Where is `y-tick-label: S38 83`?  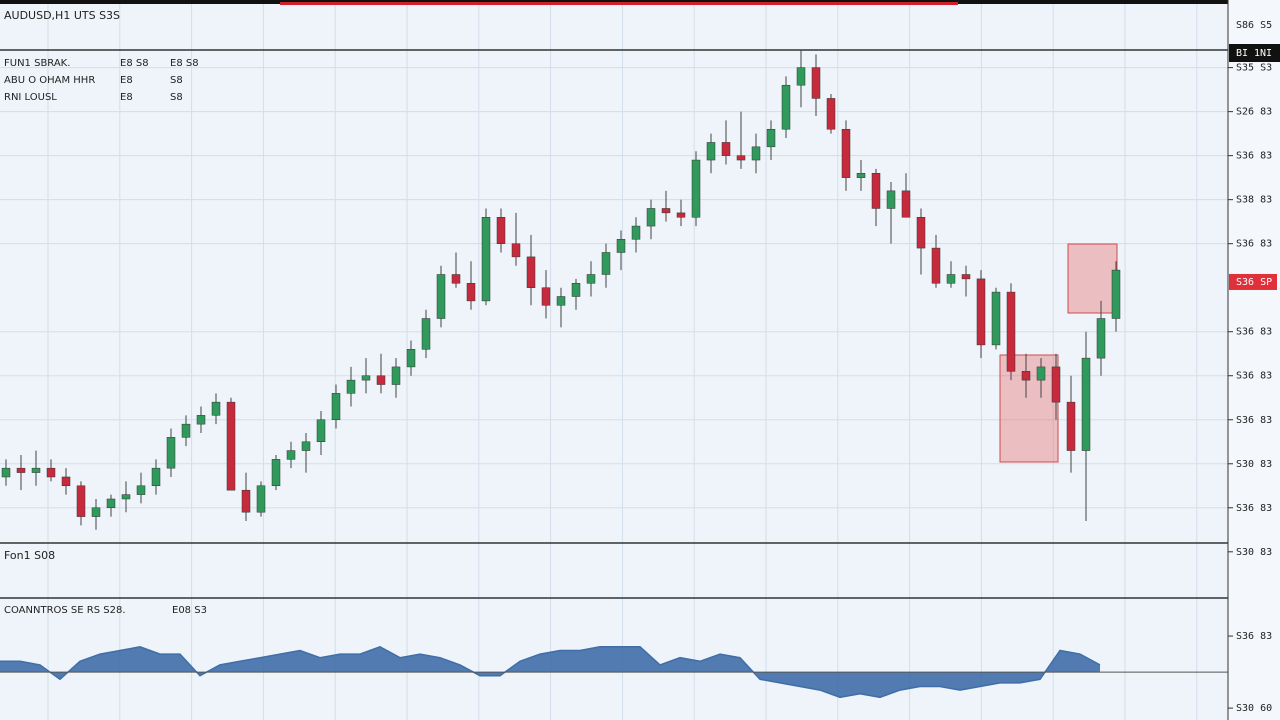 y-tick-label: S38 83 is located at coordinates (1254, 200).